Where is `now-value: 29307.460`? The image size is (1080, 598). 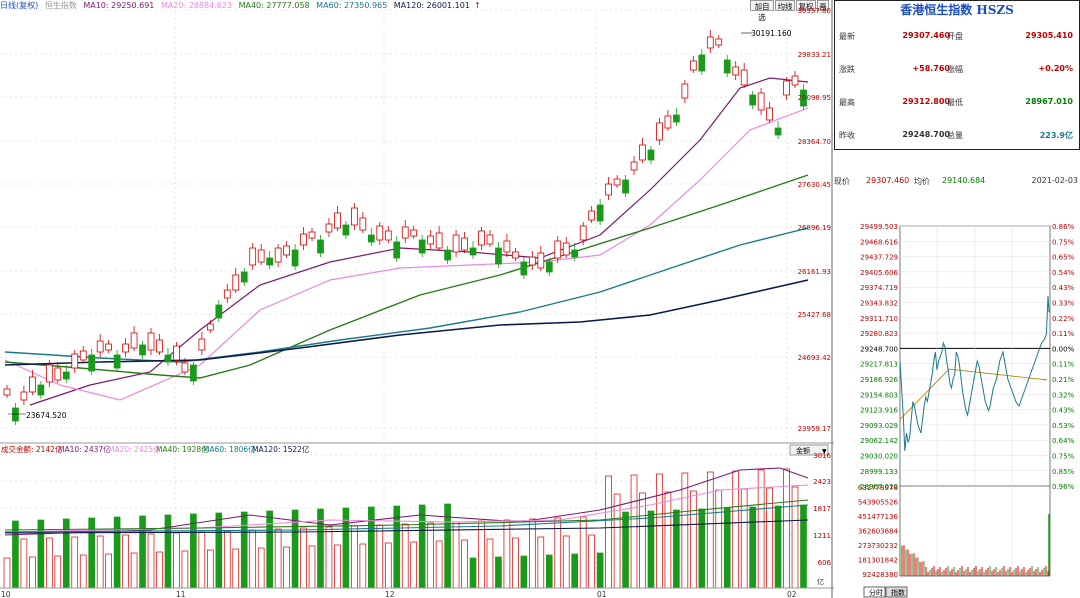 now-value: 29307.460 is located at coordinates (888, 180).